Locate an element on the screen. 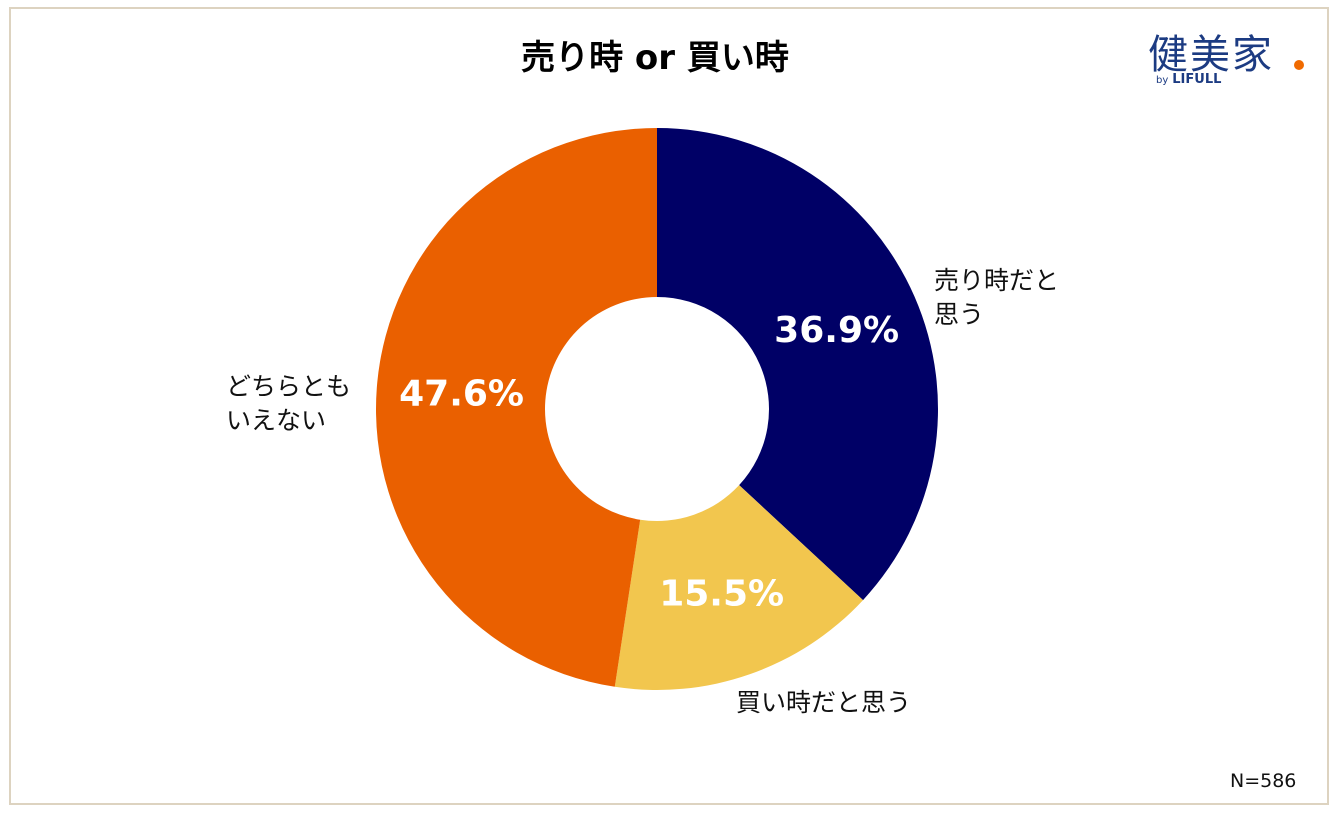 This screenshot has width=1342, height=816. category-label-neither: どちらとも いえない is located at coordinates (288, 404).